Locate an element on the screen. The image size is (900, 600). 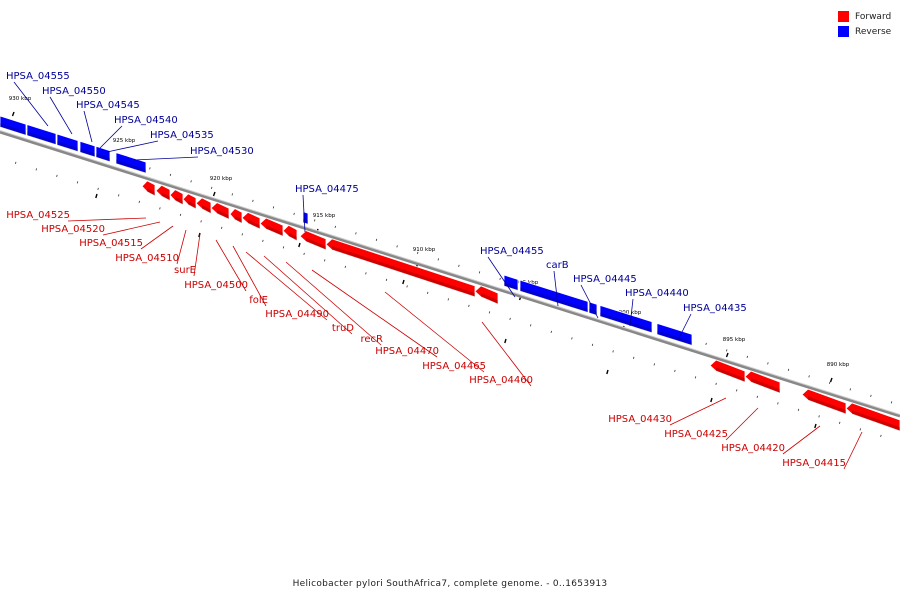
gene-label: HPSA_04530 is located at coordinates (222, 151).